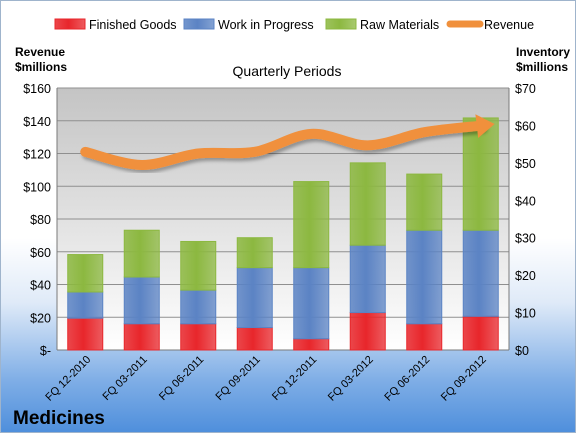 The height and width of the screenshot is (434, 576). What do you see at coordinates (525, 276) in the screenshot?
I see `y-right-tick-label: $20` at bounding box center [525, 276].